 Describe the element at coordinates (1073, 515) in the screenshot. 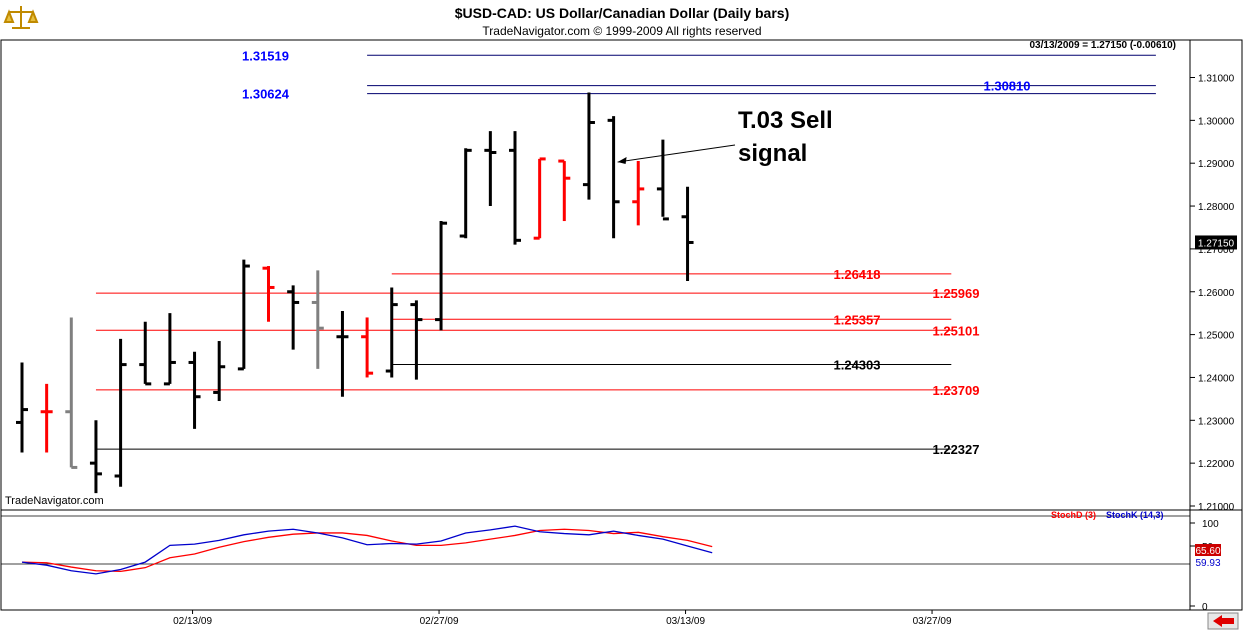

I see `legend-stochd: StochD (3)` at that location.